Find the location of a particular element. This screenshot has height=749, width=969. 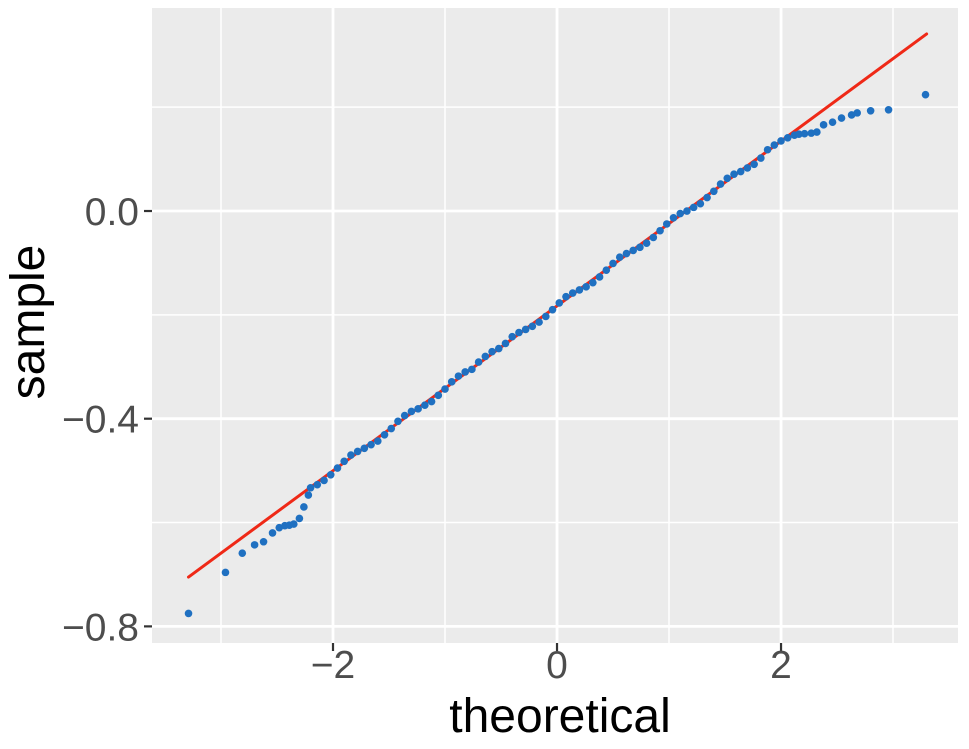

x-tick-label: −2 is located at coordinates (333, 665).